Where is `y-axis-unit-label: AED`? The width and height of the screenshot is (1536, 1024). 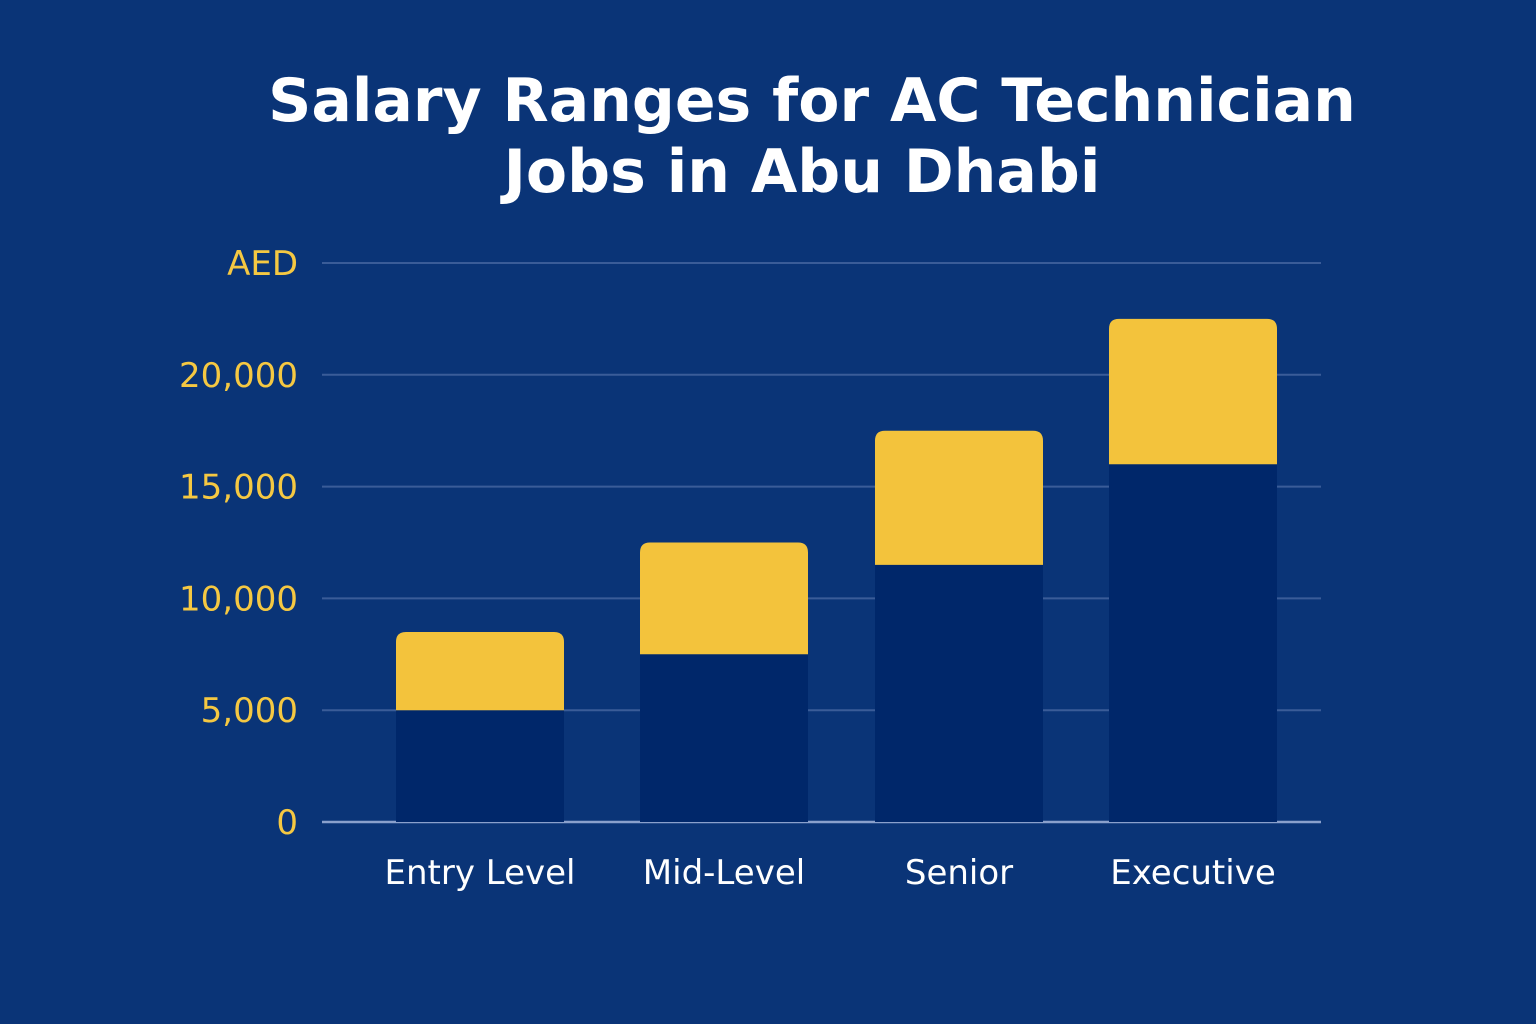 y-axis-unit-label: AED is located at coordinates (262, 264).